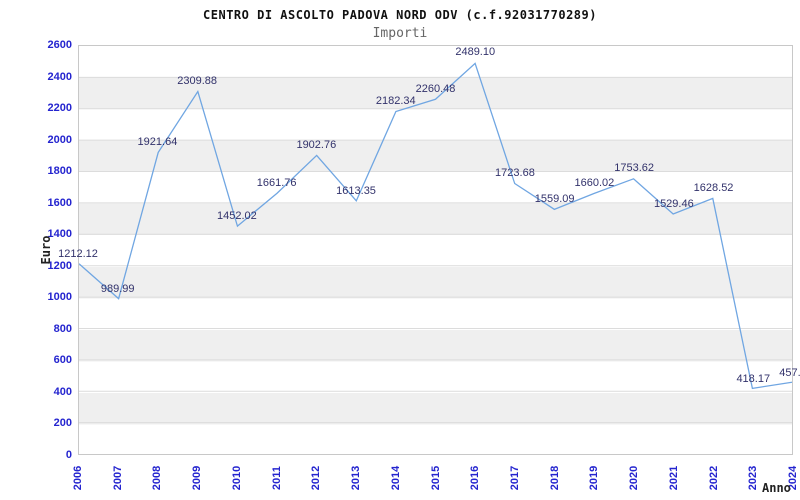 This screenshot has height=500, width=800. What do you see at coordinates (753, 379) in the screenshot?
I see `point-value-label: 418.17` at bounding box center [753, 379].